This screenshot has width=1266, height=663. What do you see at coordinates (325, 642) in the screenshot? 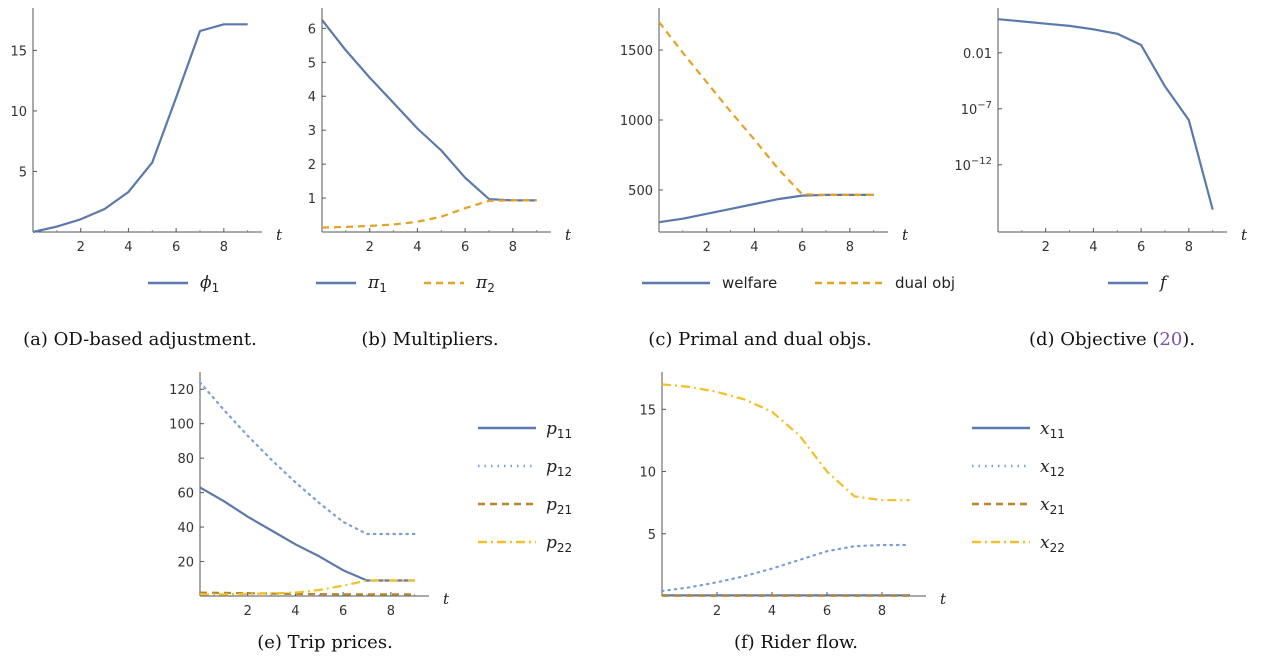
I see `caption-e: (e) Trip prices.` at bounding box center [325, 642].